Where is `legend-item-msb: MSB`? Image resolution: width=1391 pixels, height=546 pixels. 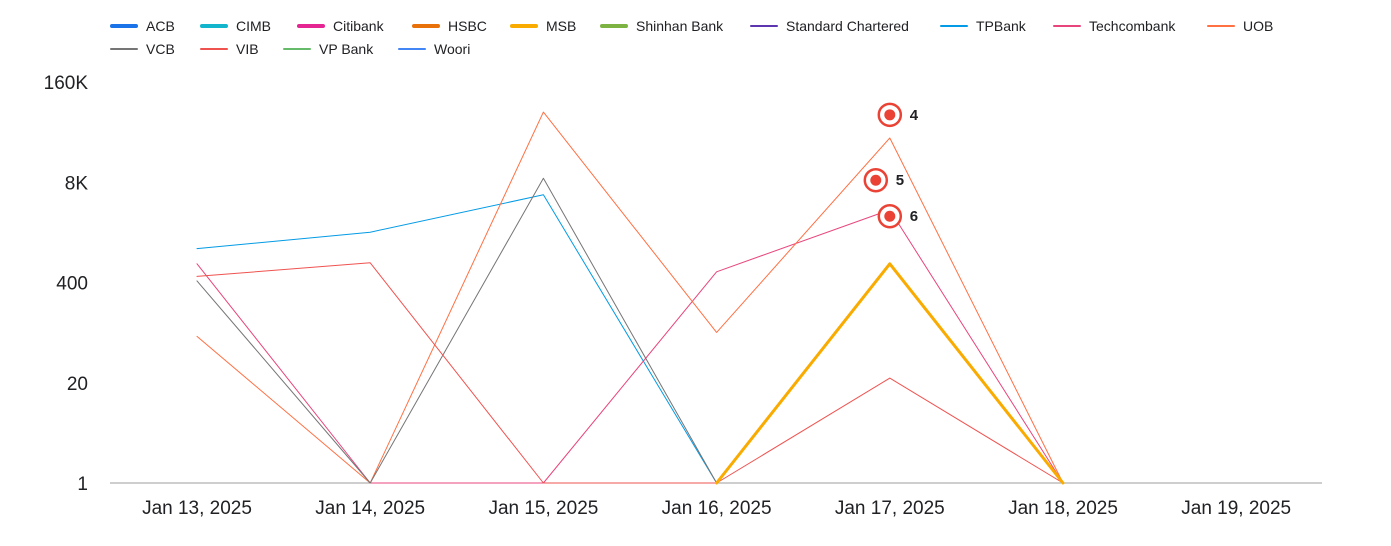
legend-item-msb: MSB is located at coordinates (543, 26).